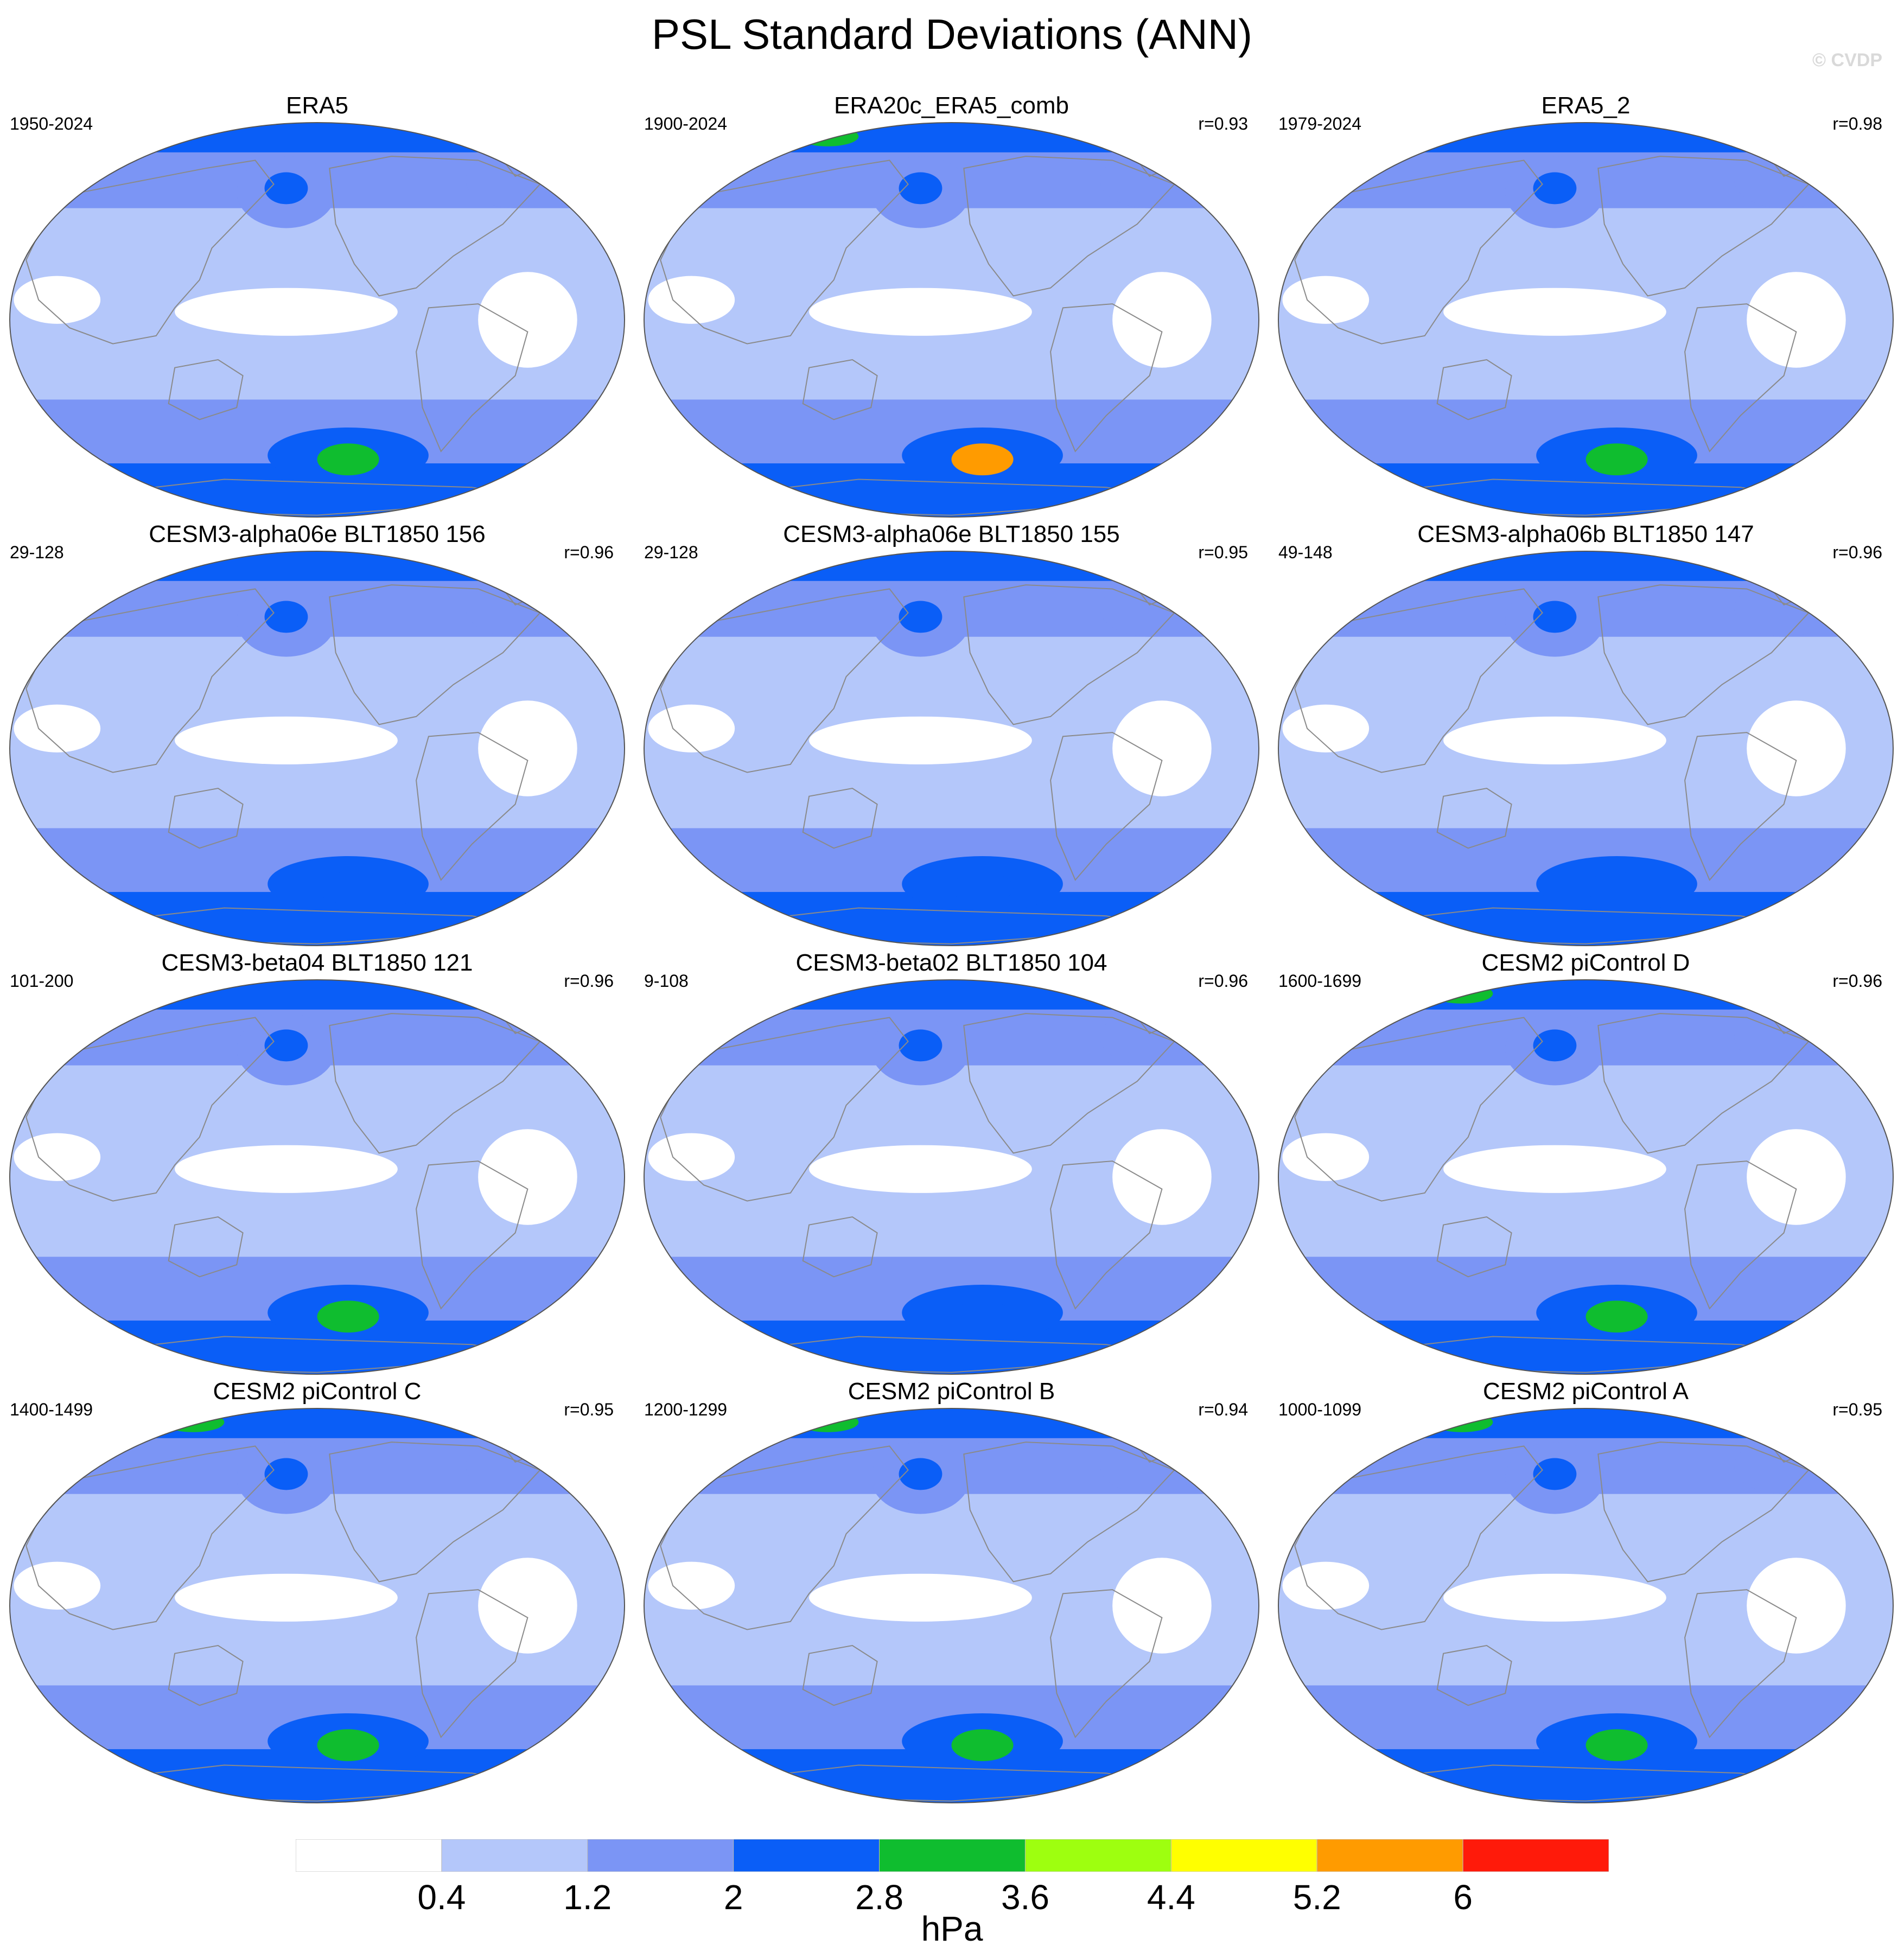 Image resolution: width=1904 pixels, height=1958 pixels. What do you see at coordinates (588, 1897) in the screenshot?
I see `colorbar-tick-label: 1.2` at bounding box center [588, 1897].